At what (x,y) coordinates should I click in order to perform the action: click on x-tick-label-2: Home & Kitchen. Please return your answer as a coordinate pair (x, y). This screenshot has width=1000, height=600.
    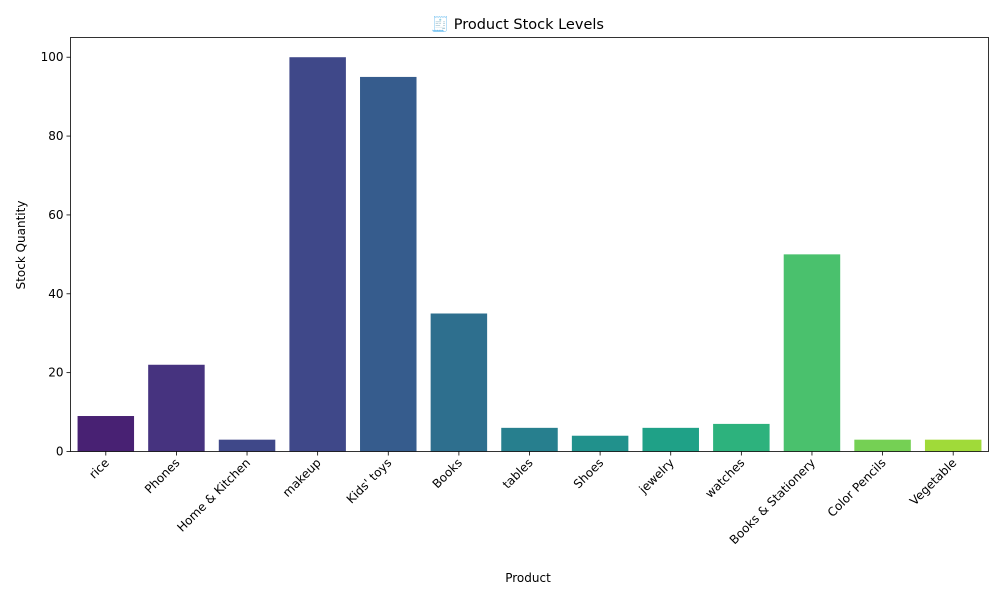
    Looking at the image, I should click on (213, 495).